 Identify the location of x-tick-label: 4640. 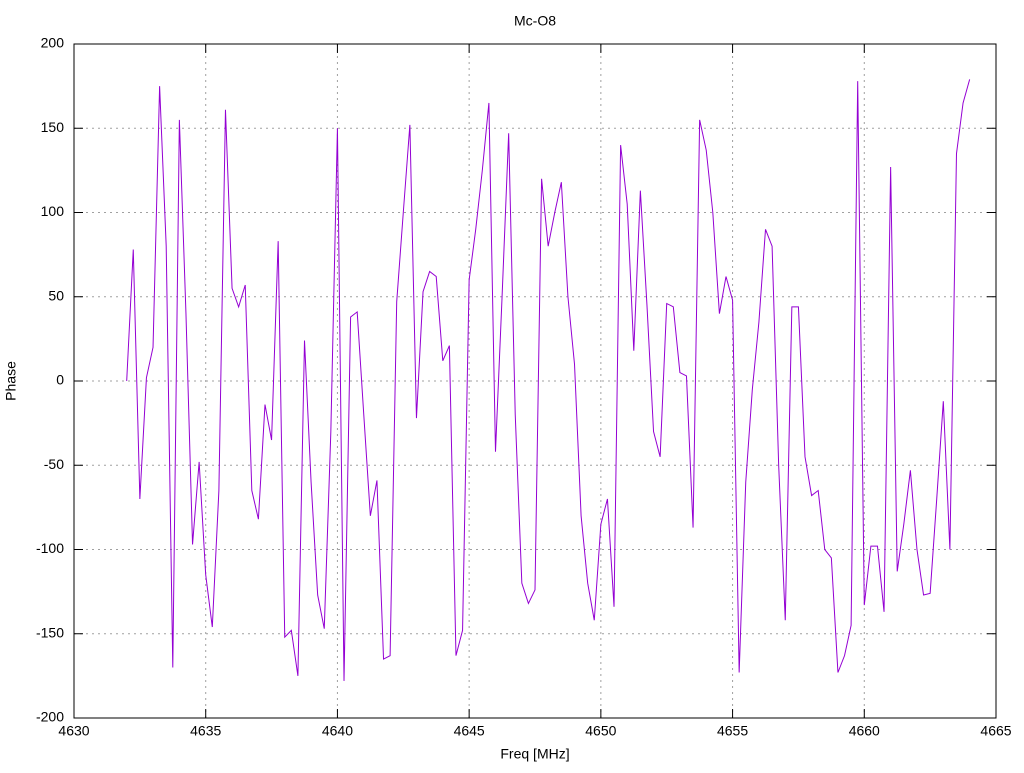
(337, 731).